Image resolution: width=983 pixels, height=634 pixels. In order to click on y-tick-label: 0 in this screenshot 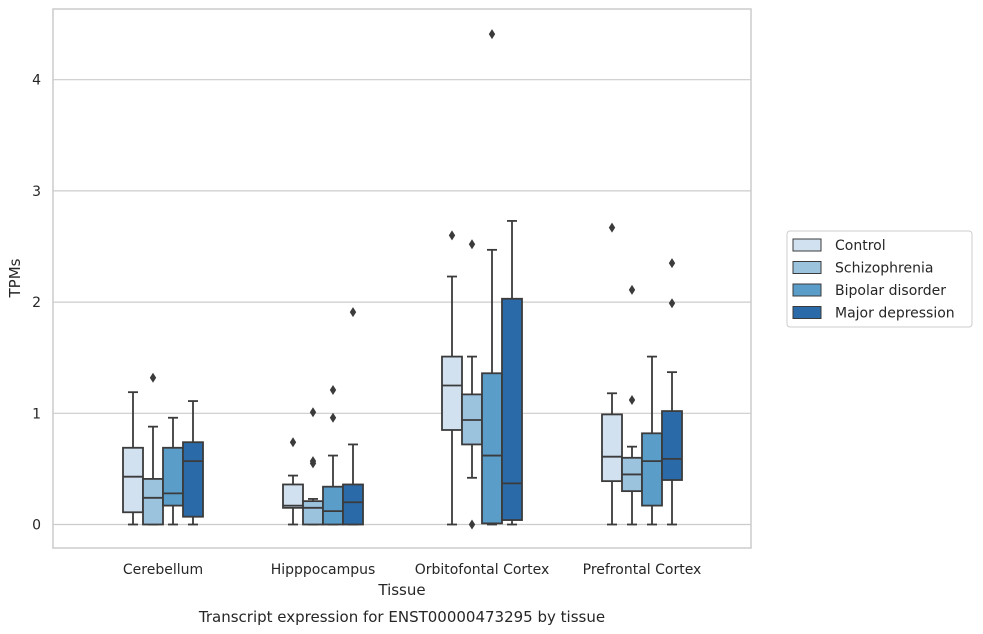, I will do `click(36, 526)`.